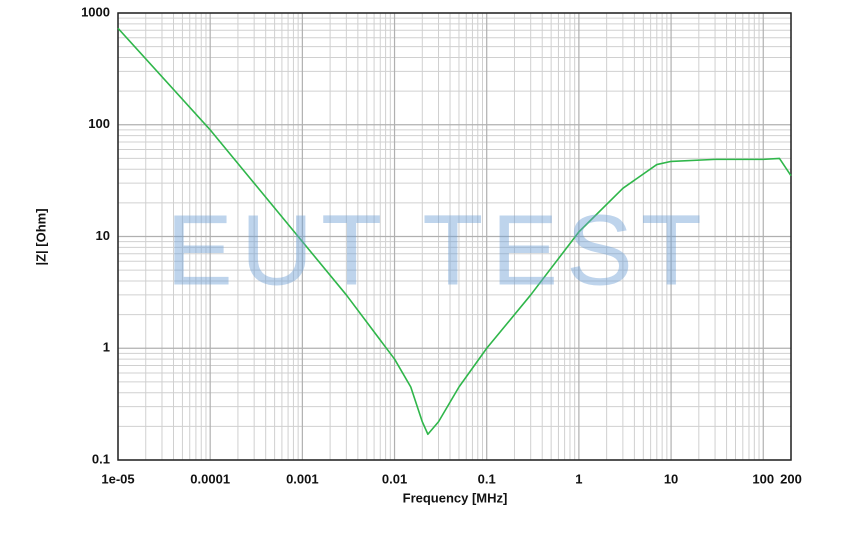 This screenshot has height=535, width=860. I want to click on y-axis-label: |Z| [Ohm], so click(40, 236).